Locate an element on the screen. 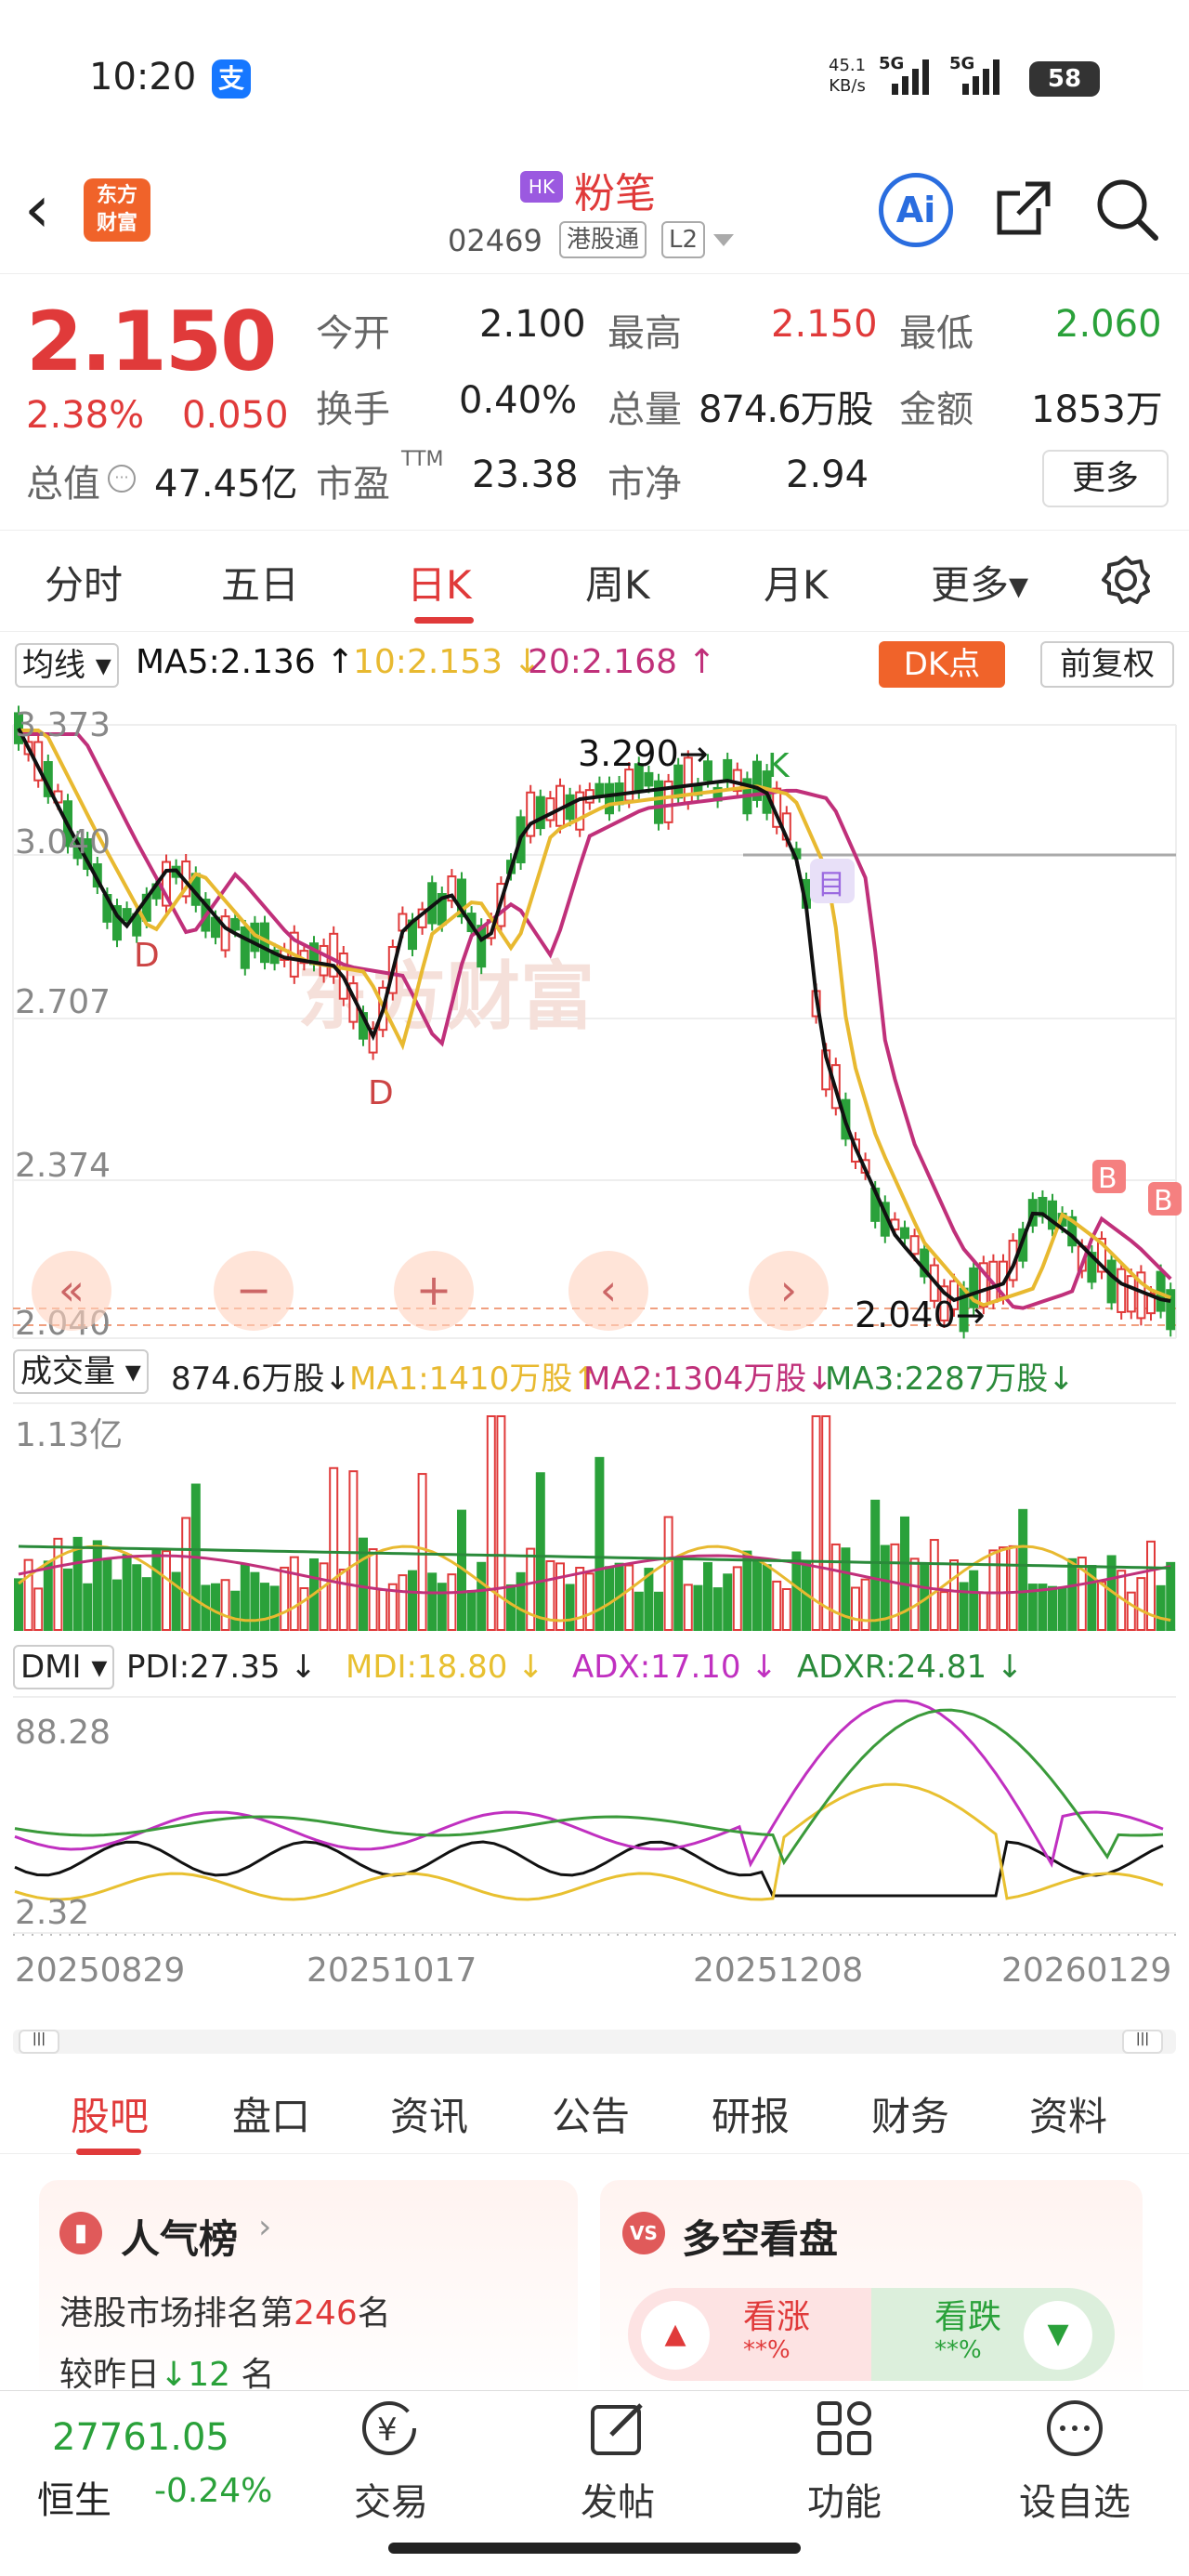 The height and width of the screenshot is (2576, 1189). tab-orderbook: 盘口 is located at coordinates (271, 2116).